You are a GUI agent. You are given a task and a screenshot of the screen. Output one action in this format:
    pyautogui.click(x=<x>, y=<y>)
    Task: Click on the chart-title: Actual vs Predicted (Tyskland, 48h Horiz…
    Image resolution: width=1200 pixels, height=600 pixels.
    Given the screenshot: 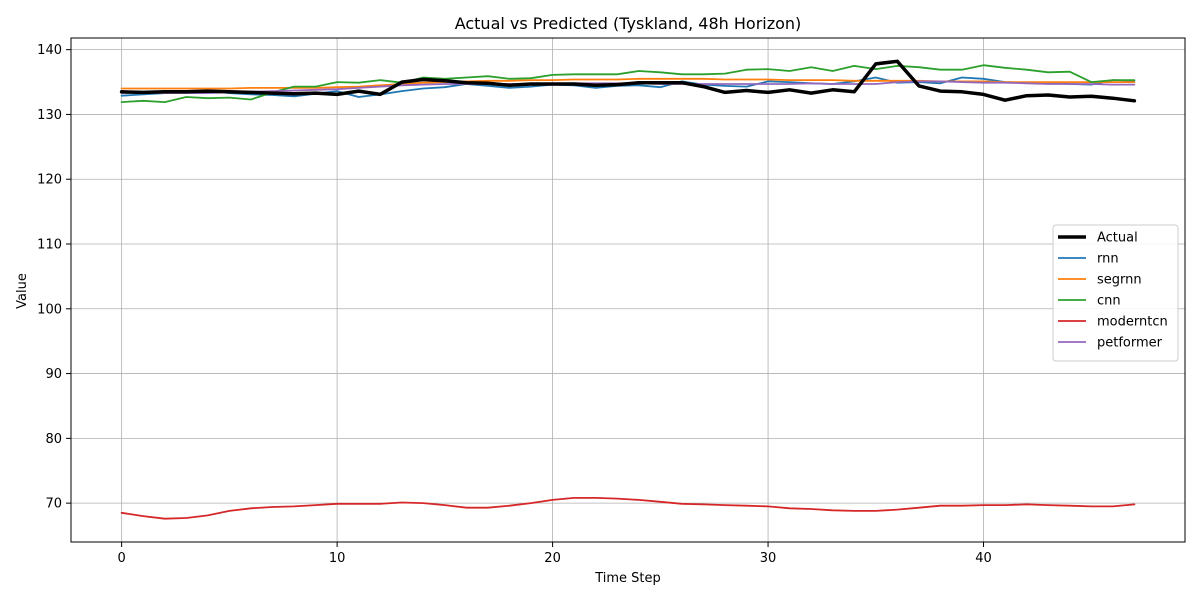 What is the action you would take?
    pyautogui.click(x=628, y=23)
    